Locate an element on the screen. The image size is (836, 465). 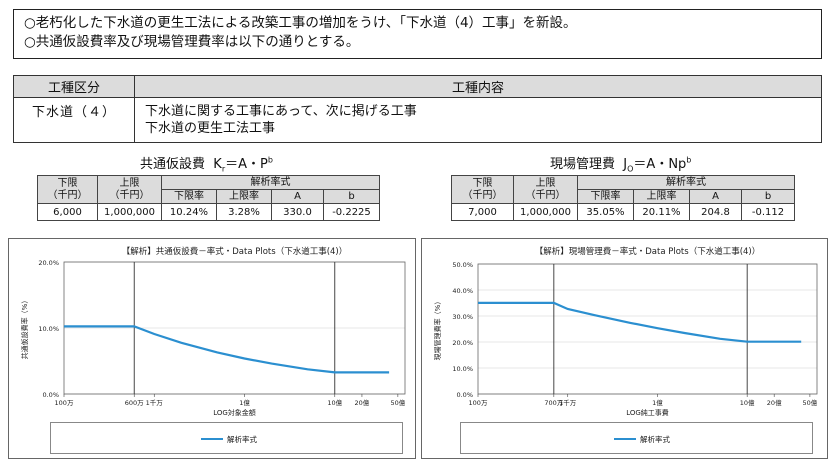
common-v-upper: 1,000,000 is located at coordinates (129, 212).